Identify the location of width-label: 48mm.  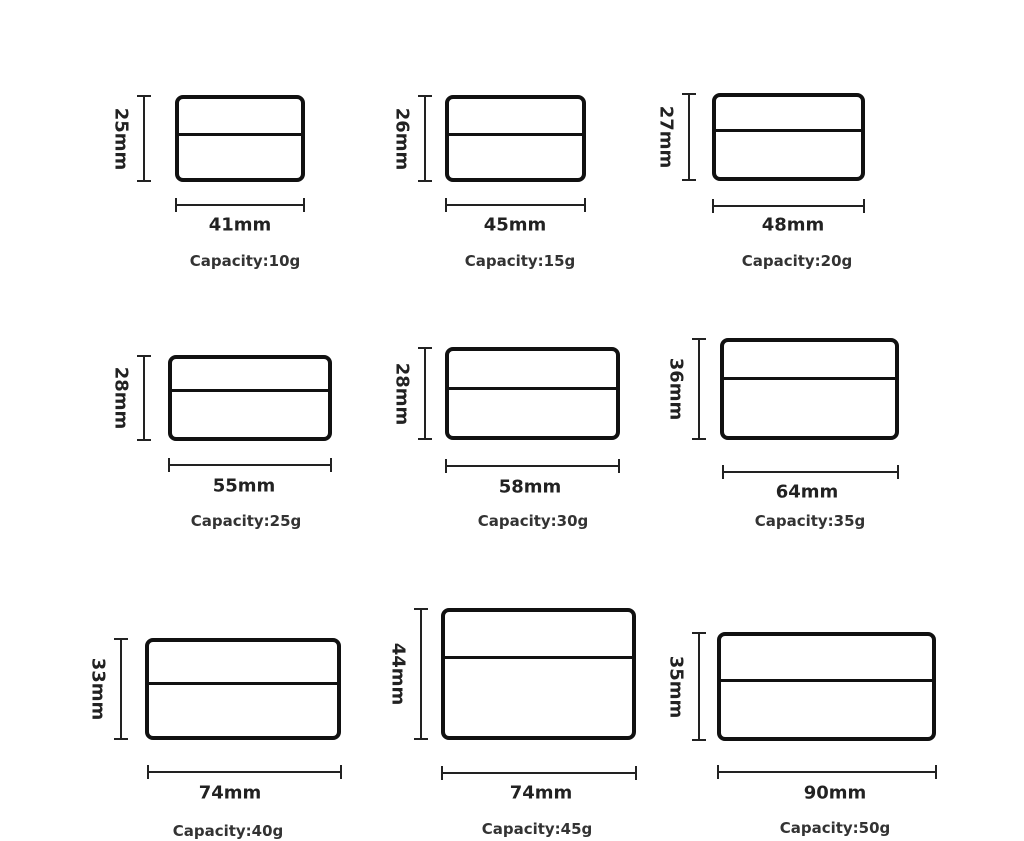
(793, 225).